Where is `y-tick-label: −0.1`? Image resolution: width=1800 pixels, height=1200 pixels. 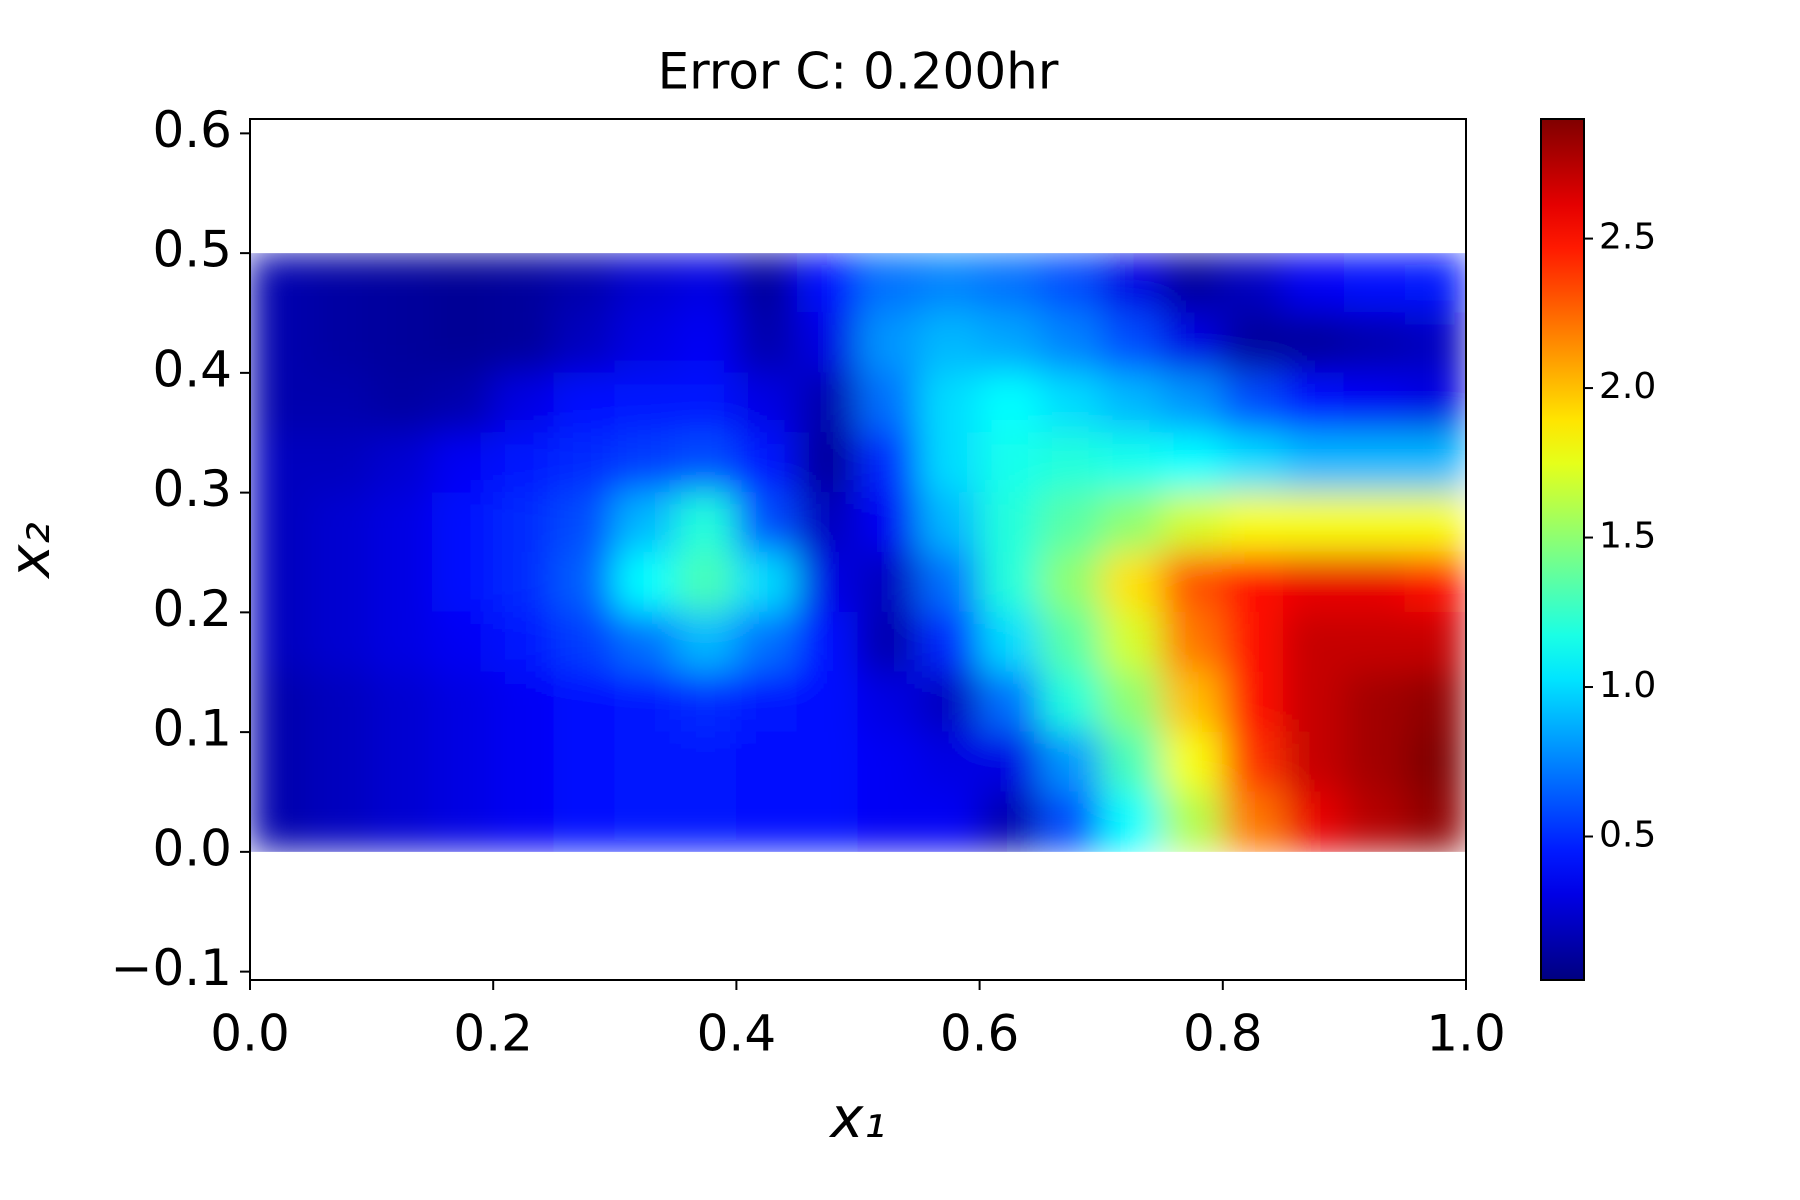 y-tick-label: −0.1 is located at coordinates (171, 968).